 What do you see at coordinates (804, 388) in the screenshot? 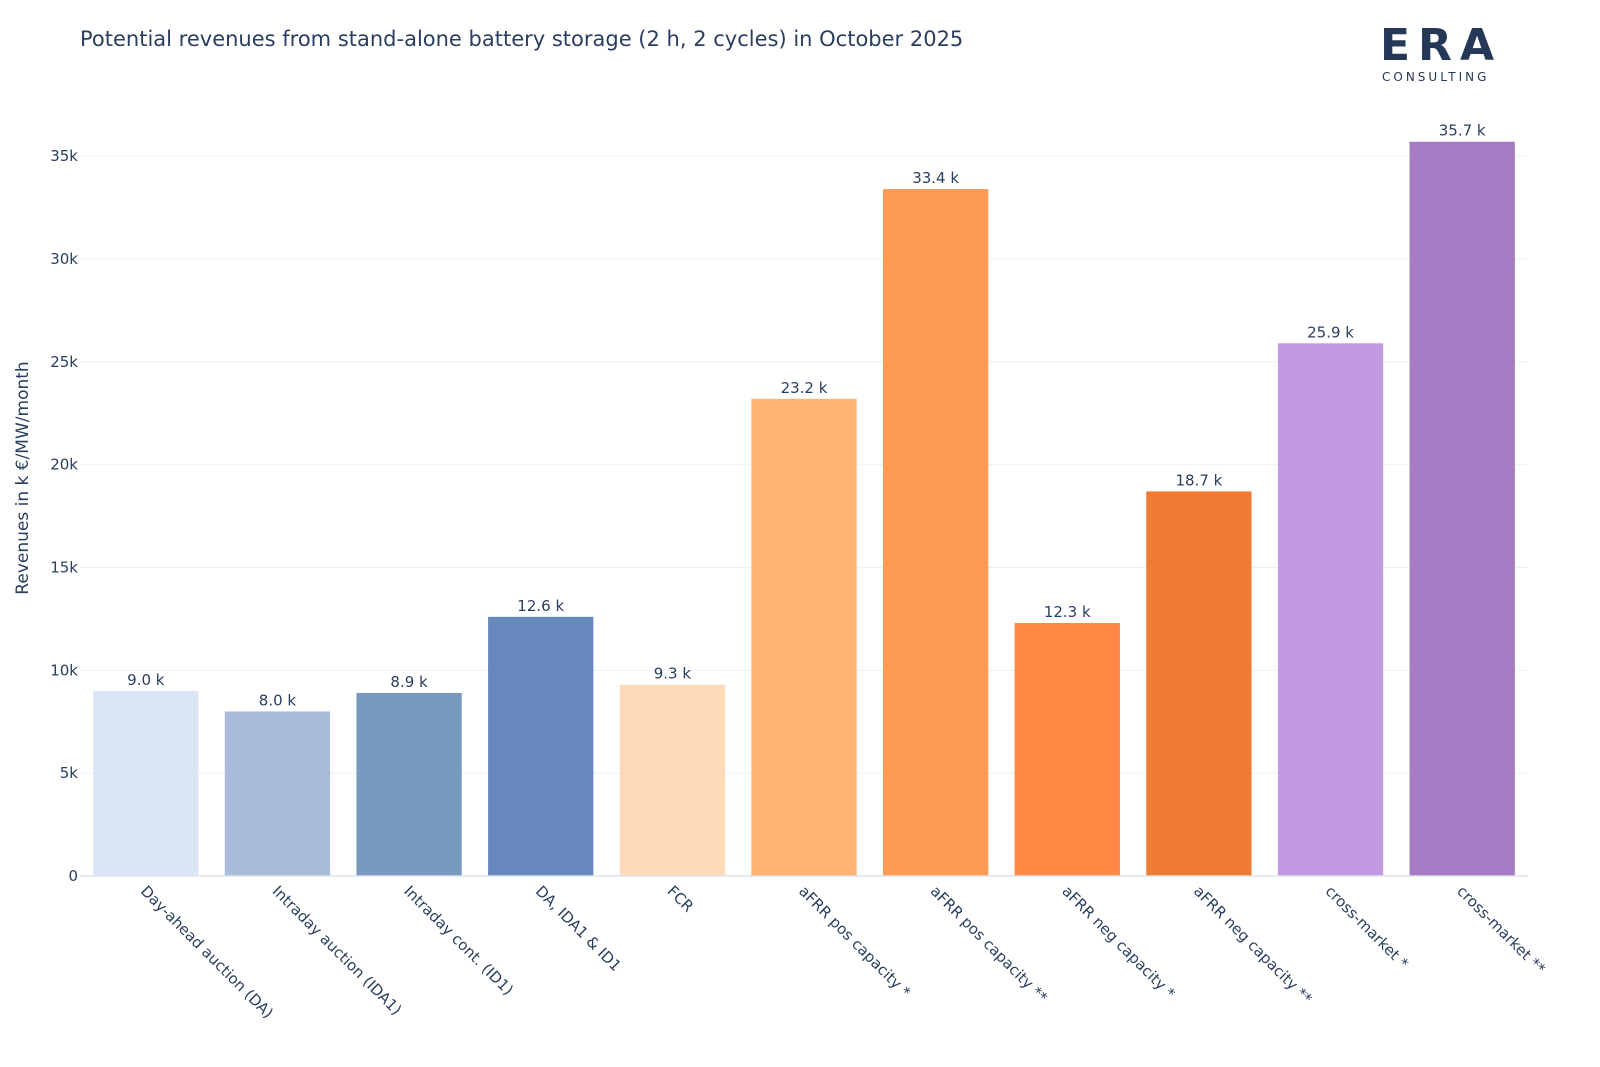
I see `data-label: 23.2 k` at bounding box center [804, 388].